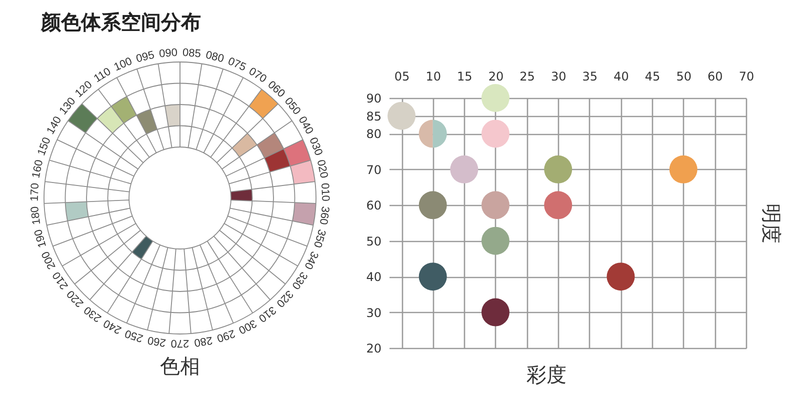 The image size is (800, 403). I want to click on x-axis-title: 彩度, so click(546, 375).